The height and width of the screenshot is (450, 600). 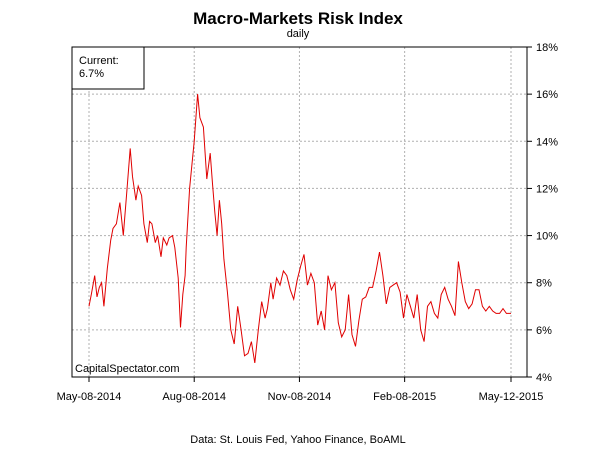 I want to click on legend-value: 6.7%, so click(x=91, y=74).